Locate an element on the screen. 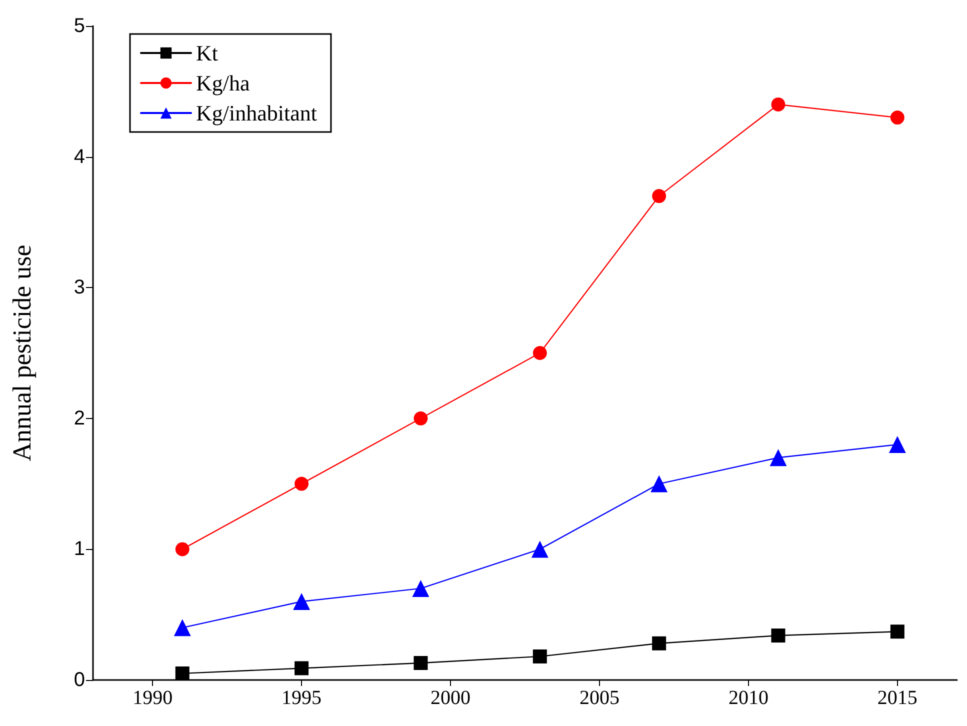  y-tick-label: 1 is located at coordinates (79, 549).